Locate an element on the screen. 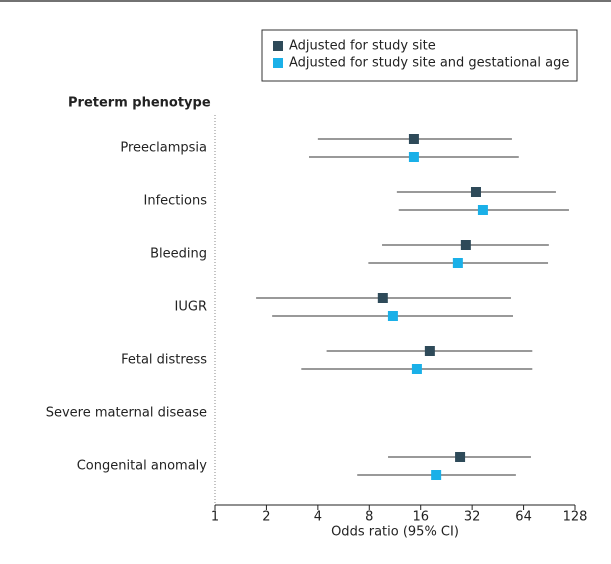 The image size is (611, 564). legend-label: Adjusted for study site is located at coordinates (362, 46).